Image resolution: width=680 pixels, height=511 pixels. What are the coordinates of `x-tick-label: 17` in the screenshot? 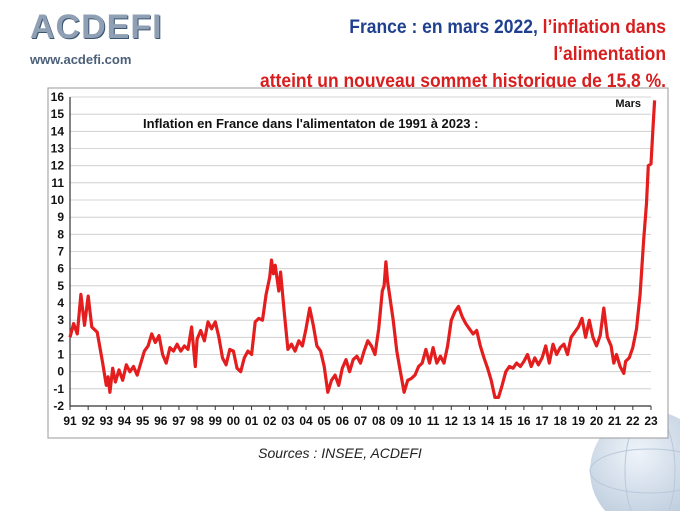 It's located at (542, 421).